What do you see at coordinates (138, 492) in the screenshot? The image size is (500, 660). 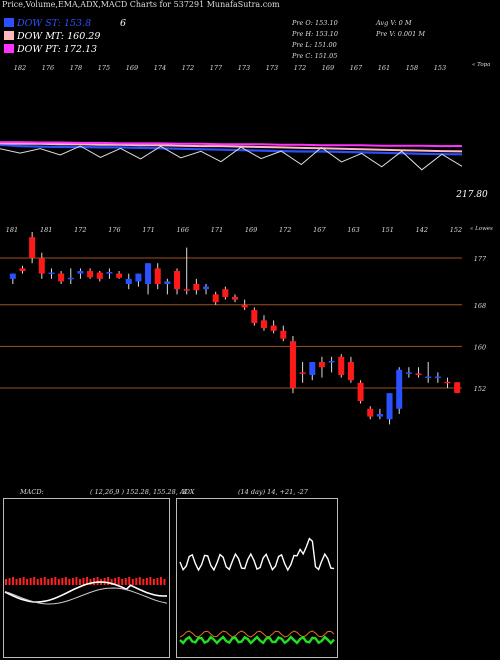 I see `macd-values: ( 12,26,9 ) 152.28, 155.28, -3` at bounding box center [138, 492].